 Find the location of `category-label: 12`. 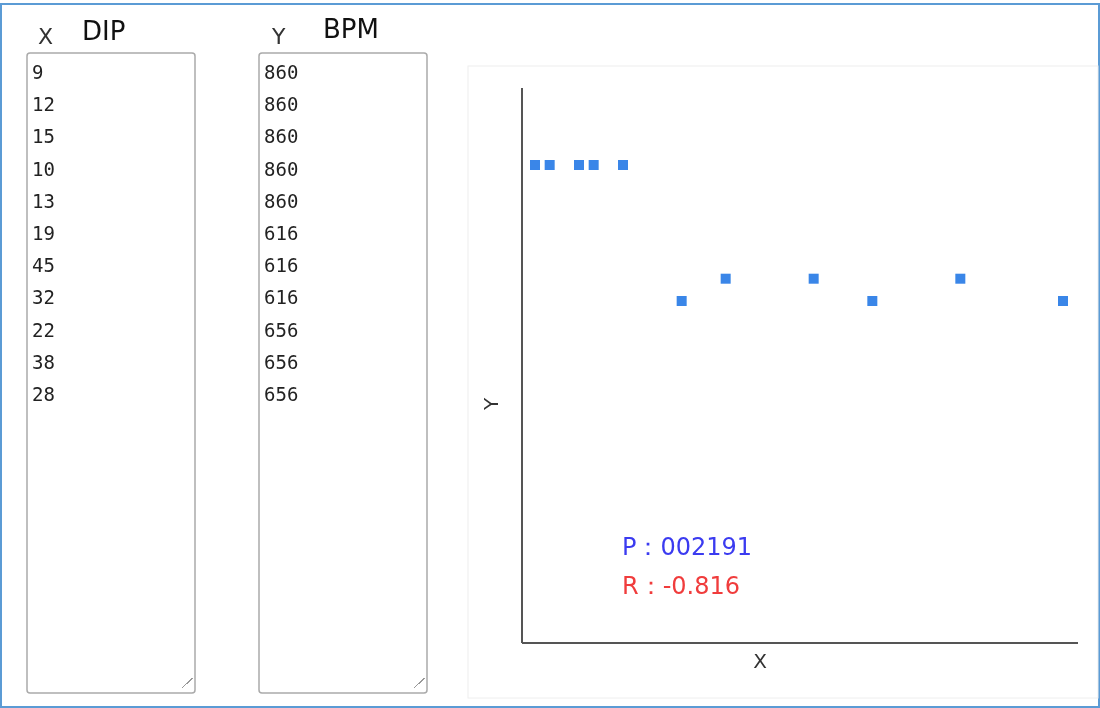

category-label: 12 is located at coordinates (43, 104).